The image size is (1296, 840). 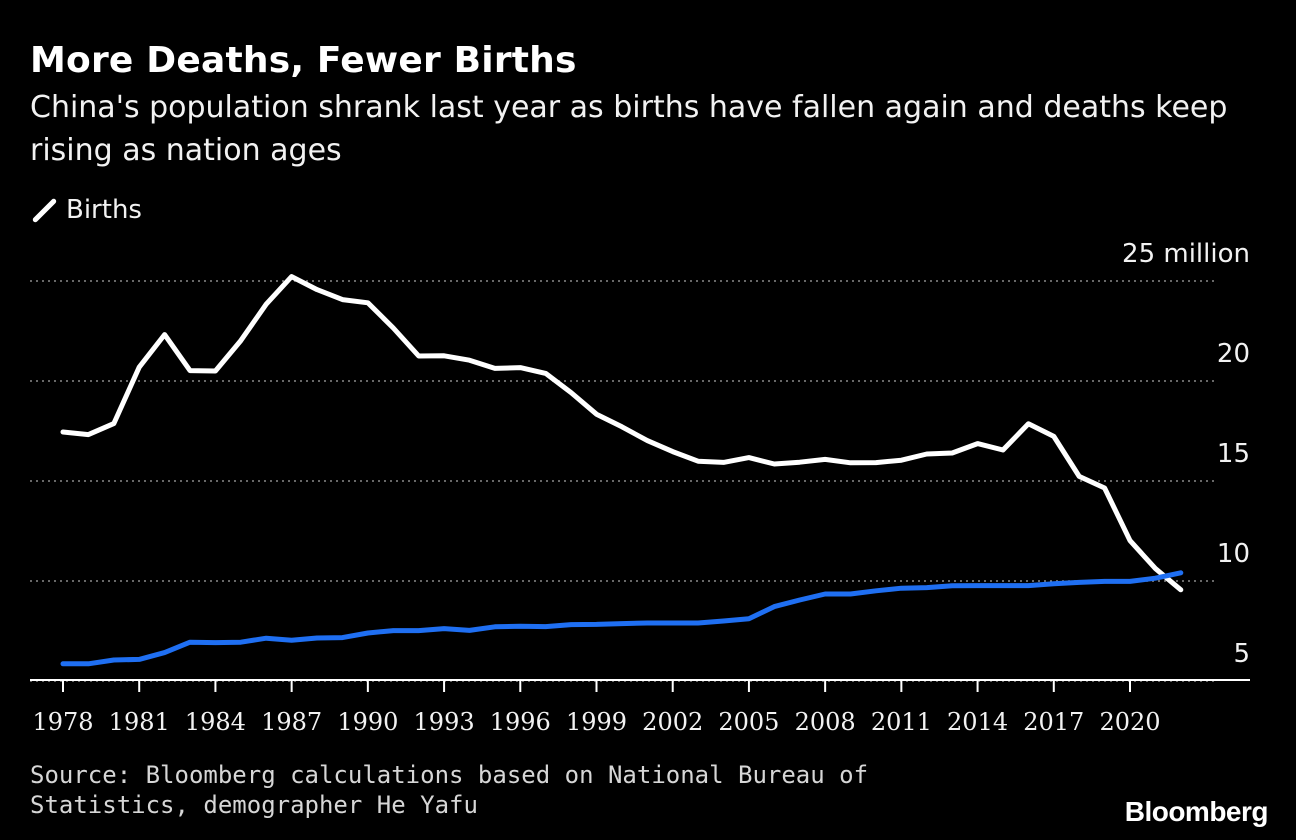 What do you see at coordinates (62, 722) in the screenshot?
I see `x-tick-label-1978: 1978` at bounding box center [62, 722].